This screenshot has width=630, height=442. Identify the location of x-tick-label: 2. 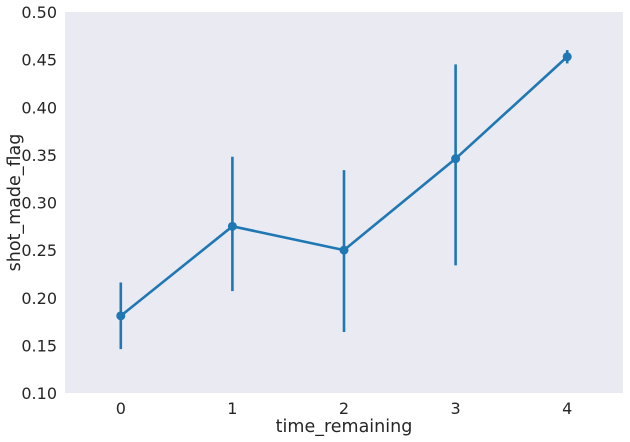
(344, 408).